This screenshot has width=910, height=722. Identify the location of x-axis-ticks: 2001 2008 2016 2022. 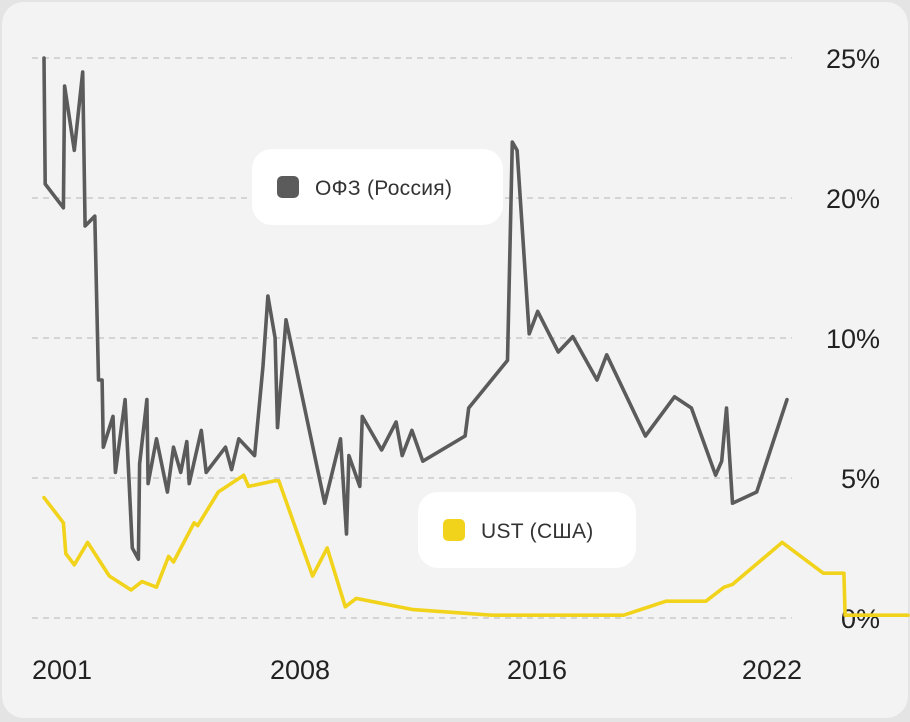
(417, 670).